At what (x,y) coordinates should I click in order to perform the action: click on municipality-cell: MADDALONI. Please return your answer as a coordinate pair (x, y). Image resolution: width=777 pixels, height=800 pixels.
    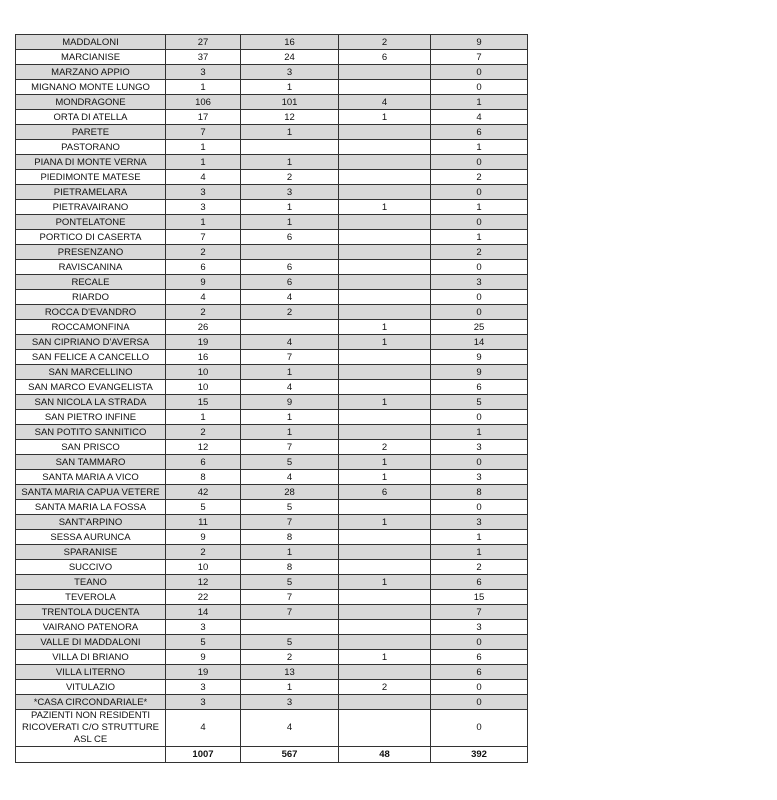
    Looking at the image, I should click on (90, 42).